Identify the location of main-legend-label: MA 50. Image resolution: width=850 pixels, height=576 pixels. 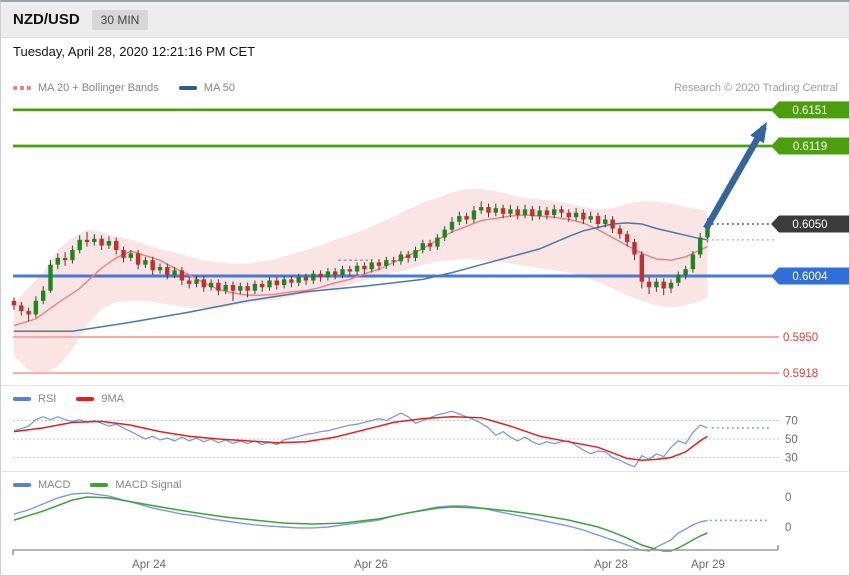
(219, 88).